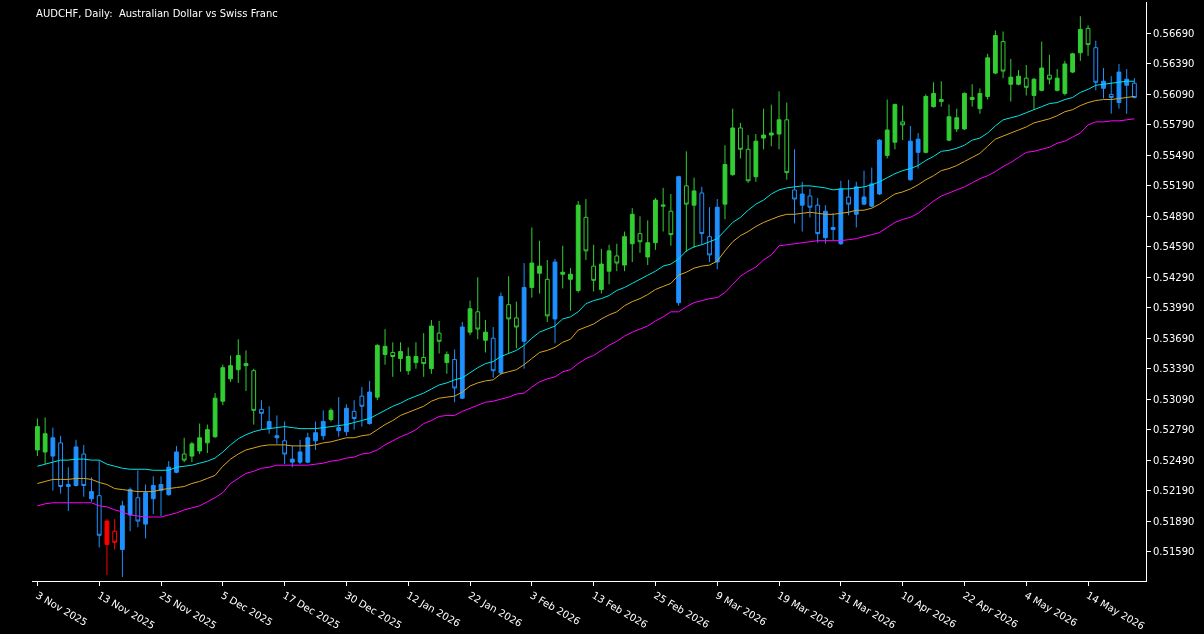 The image size is (1204, 634). I want to click on y-tick-label: 0.53690, so click(1174, 338).